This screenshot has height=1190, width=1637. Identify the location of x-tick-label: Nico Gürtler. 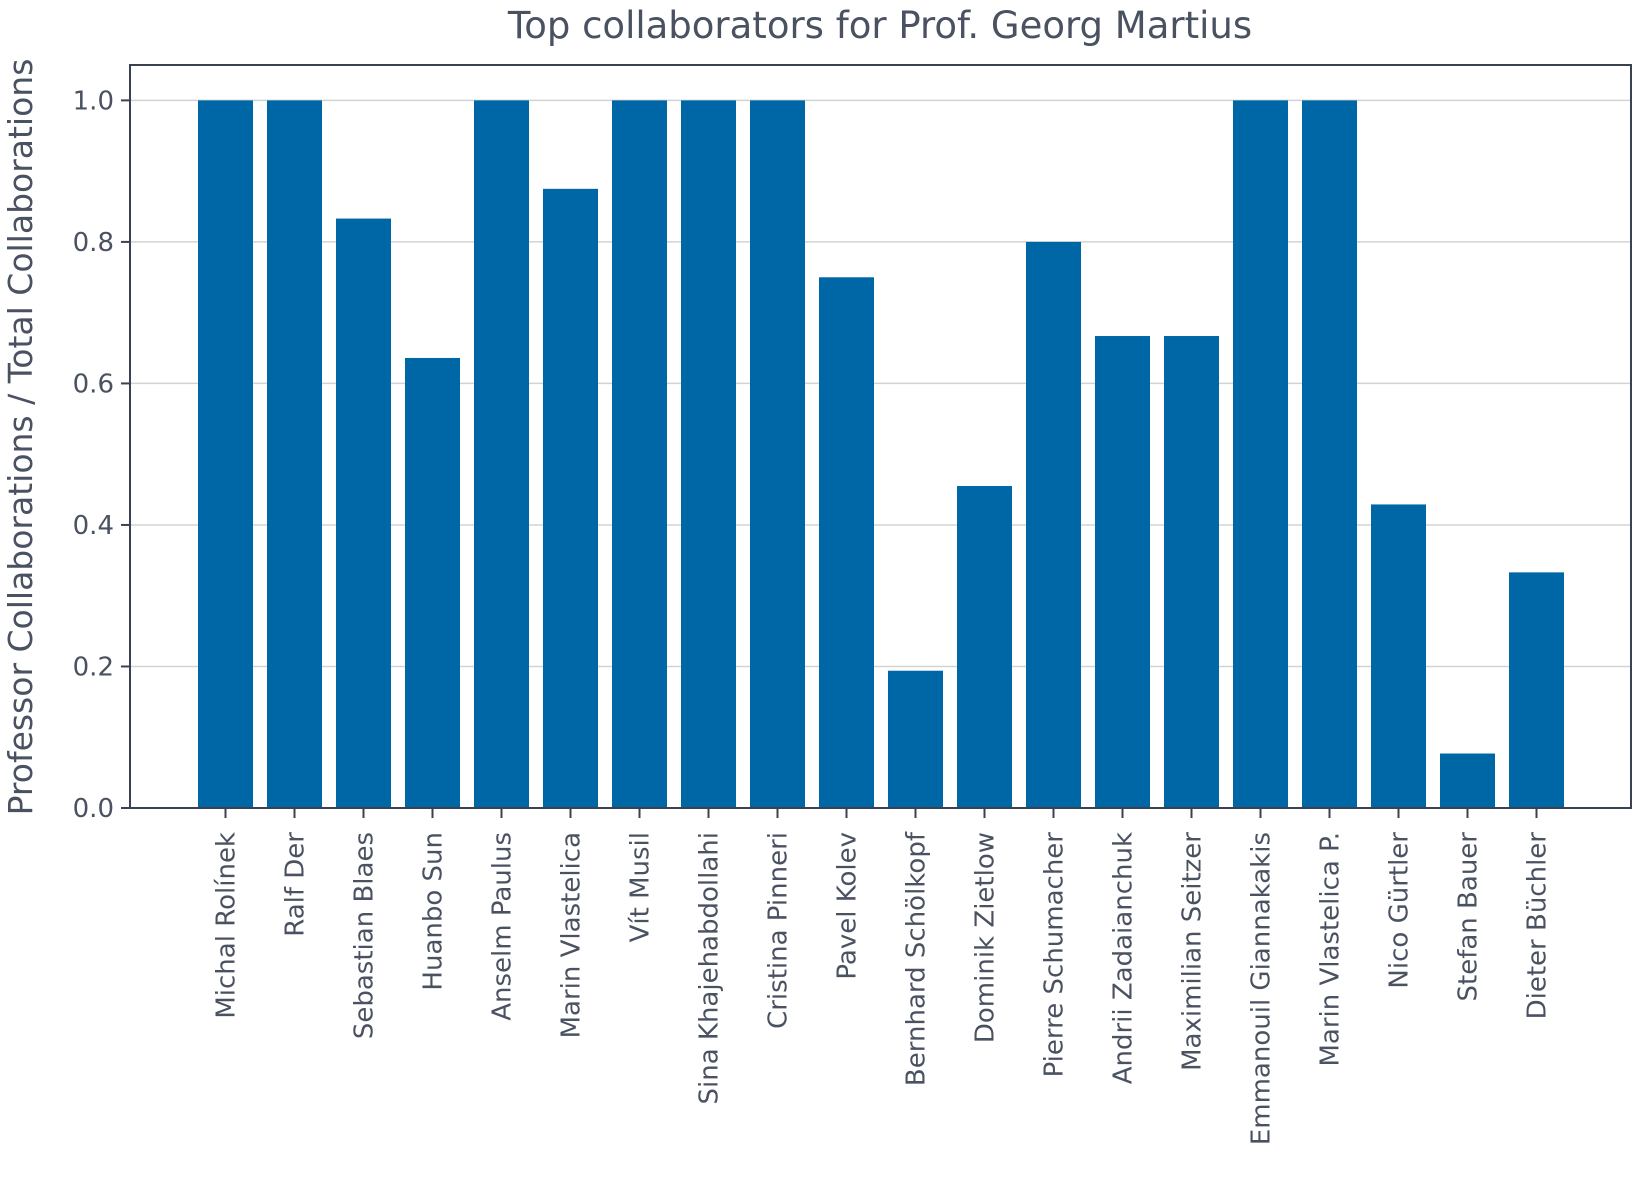
(1400, 910).